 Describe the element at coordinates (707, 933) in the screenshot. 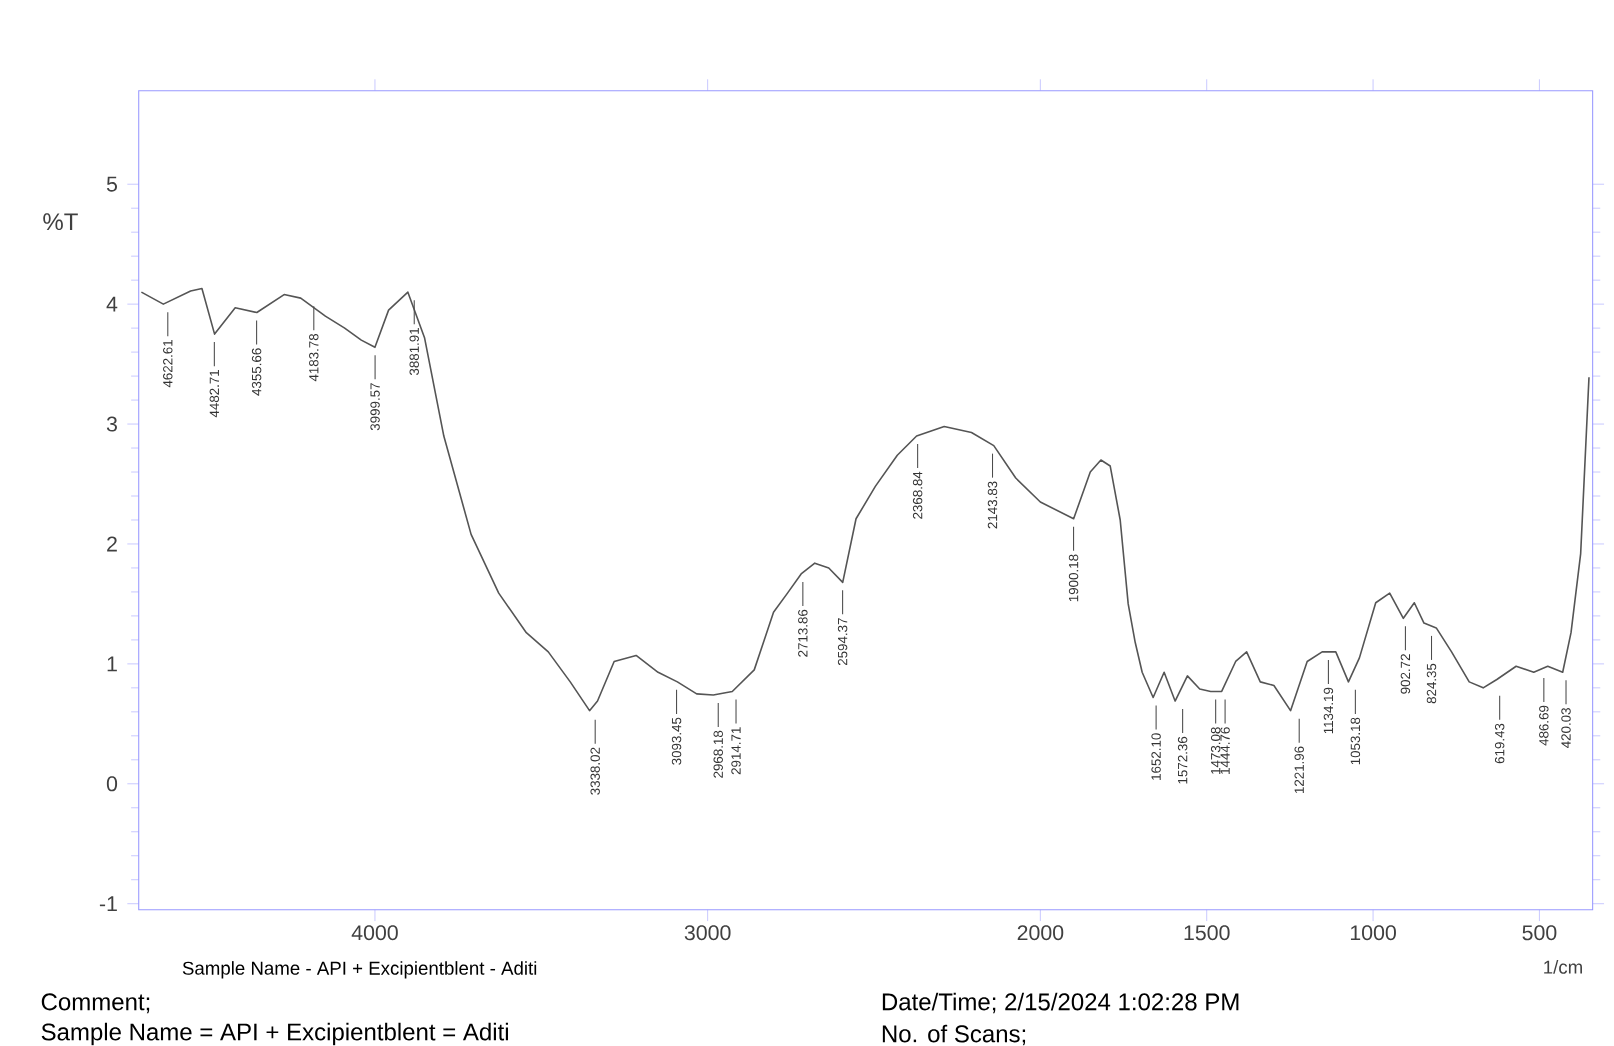

I see `x-tick-label: 3000` at that location.